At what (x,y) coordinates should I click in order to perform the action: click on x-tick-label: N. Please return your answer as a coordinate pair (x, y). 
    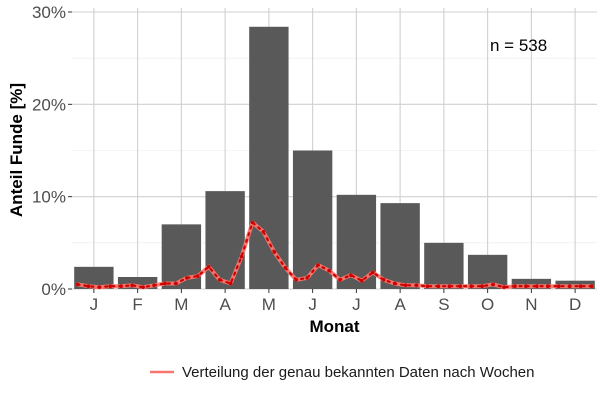
    Looking at the image, I should click on (531, 304).